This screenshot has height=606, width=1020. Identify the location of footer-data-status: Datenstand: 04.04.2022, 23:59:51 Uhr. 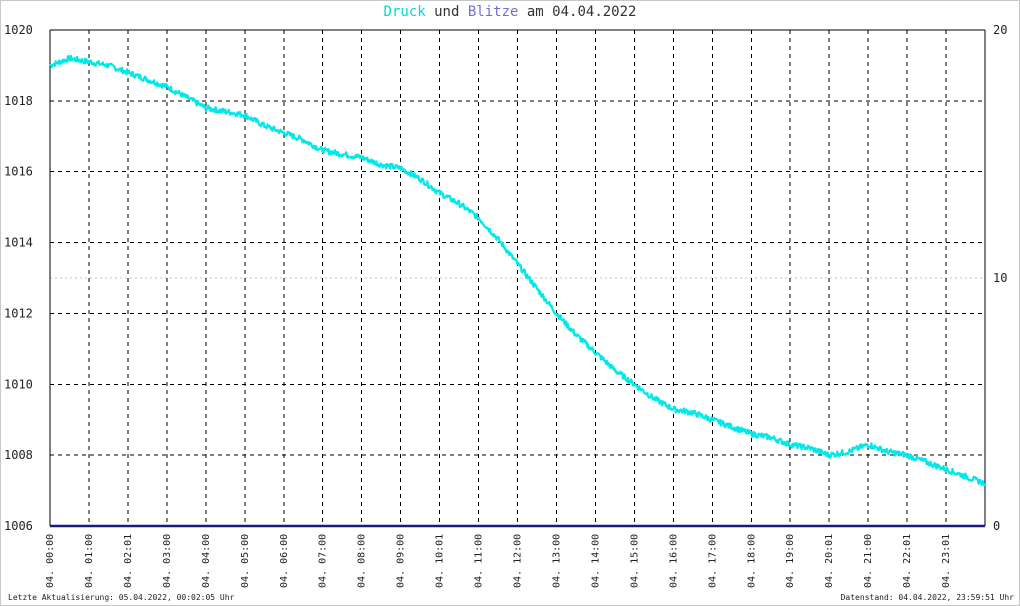
(927, 597).